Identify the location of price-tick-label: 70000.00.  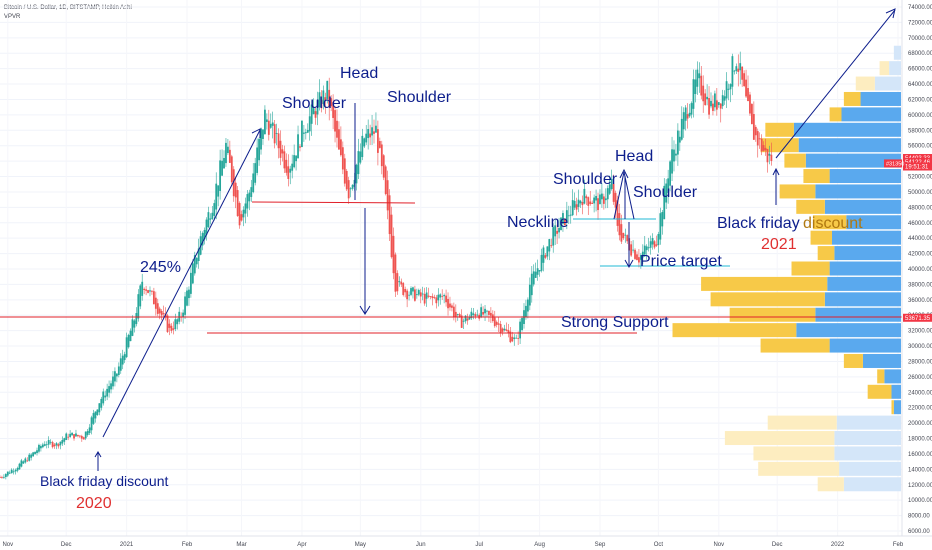
(920, 39).